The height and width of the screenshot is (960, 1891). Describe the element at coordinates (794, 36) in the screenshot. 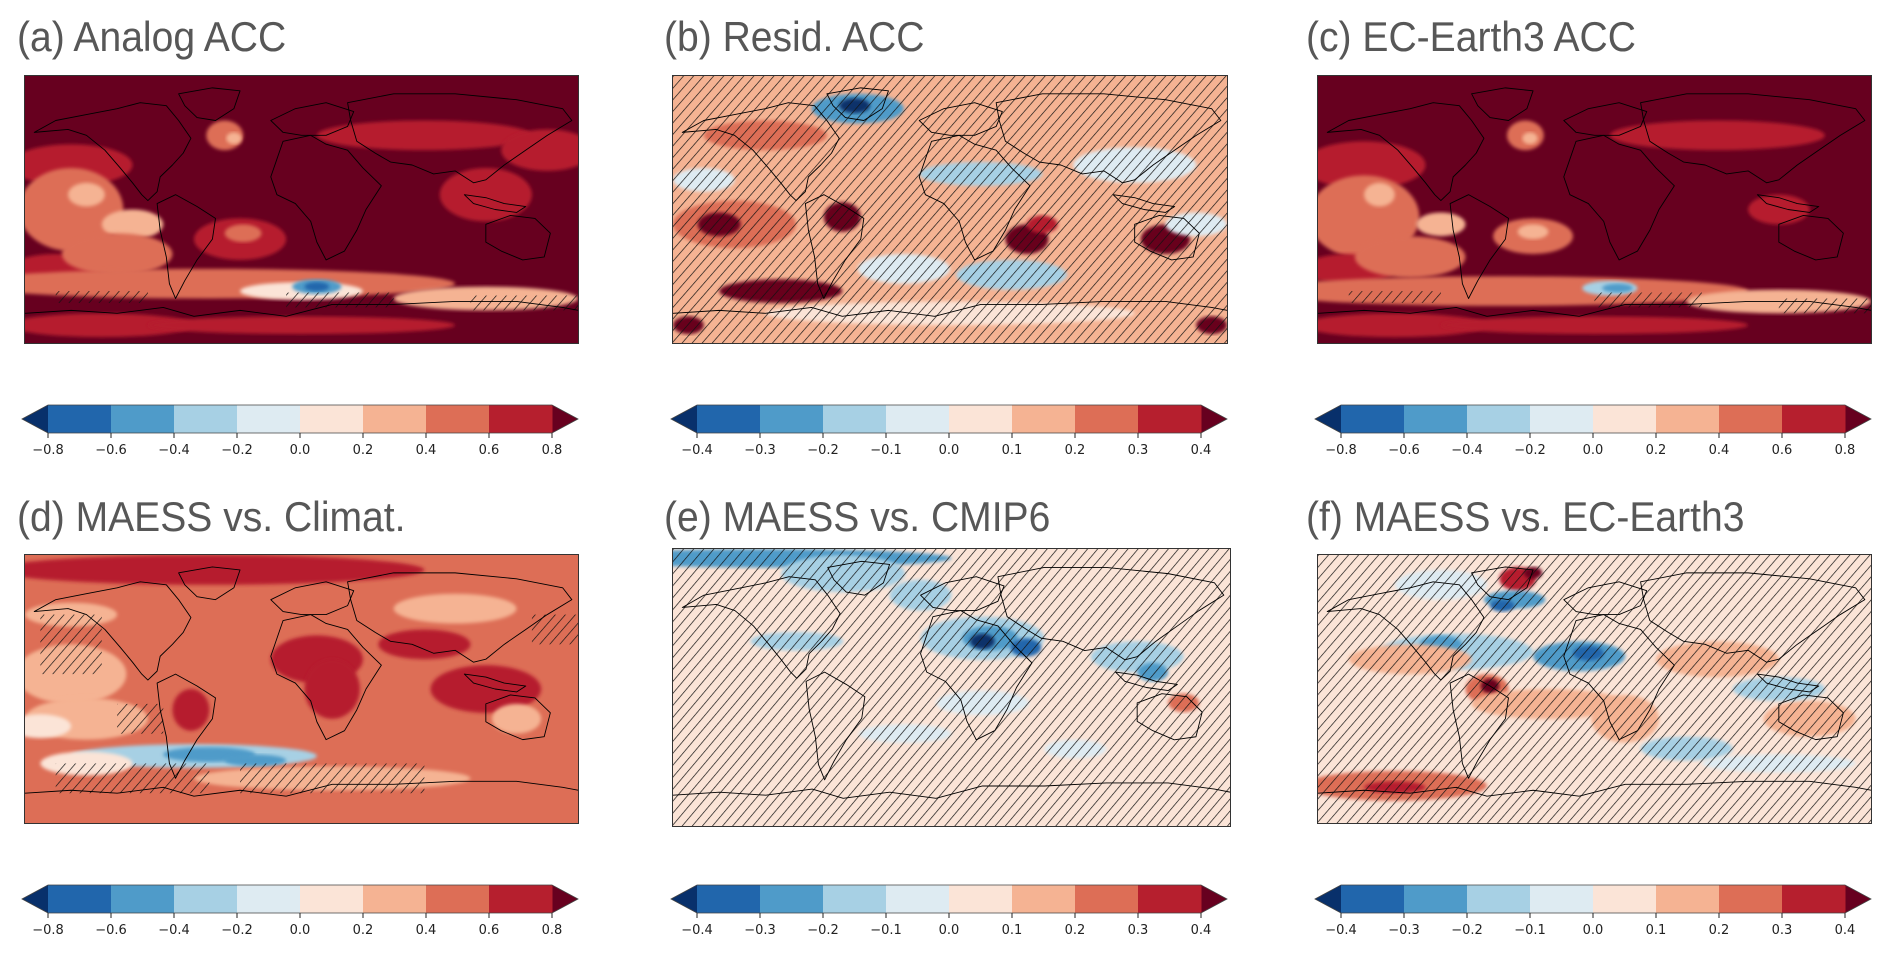

I see `panel-b-title: (b) Resid. ACC` at that location.